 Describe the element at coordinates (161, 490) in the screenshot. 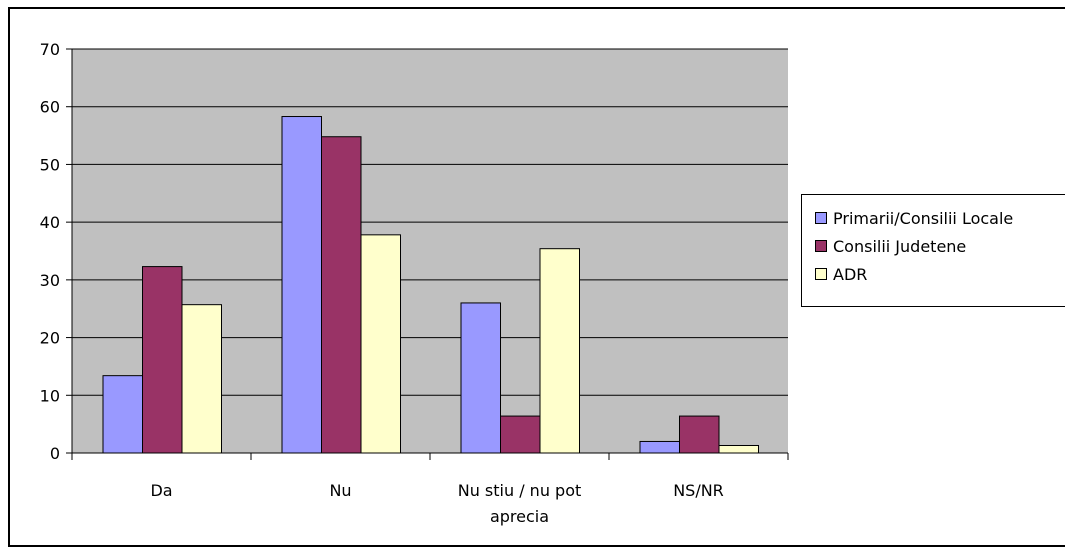

I see `x-tick-label-1: Da` at that location.